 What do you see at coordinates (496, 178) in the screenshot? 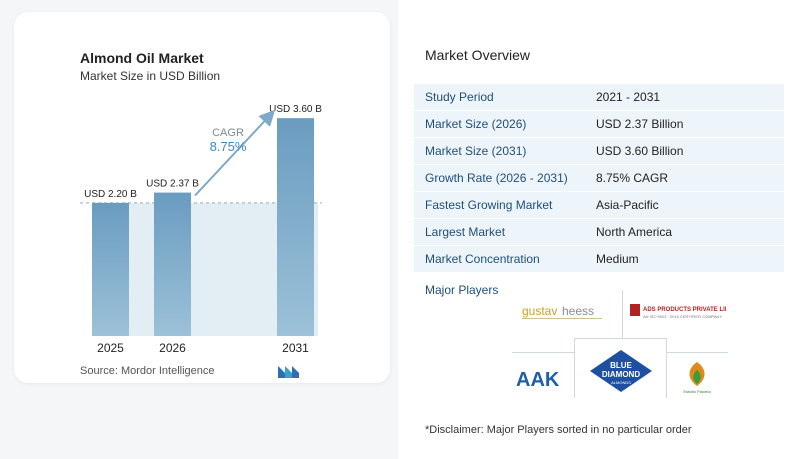
I see `row-label: Growth Rate (2026 - 2031)` at bounding box center [496, 178].